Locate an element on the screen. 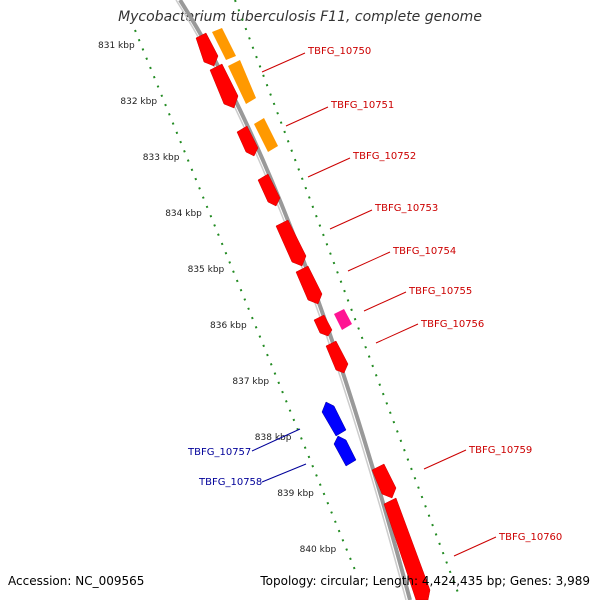 This screenshot has height=600, width=600. gene-label-10757: TBFG_10757 is located at coordinates (219, 452).